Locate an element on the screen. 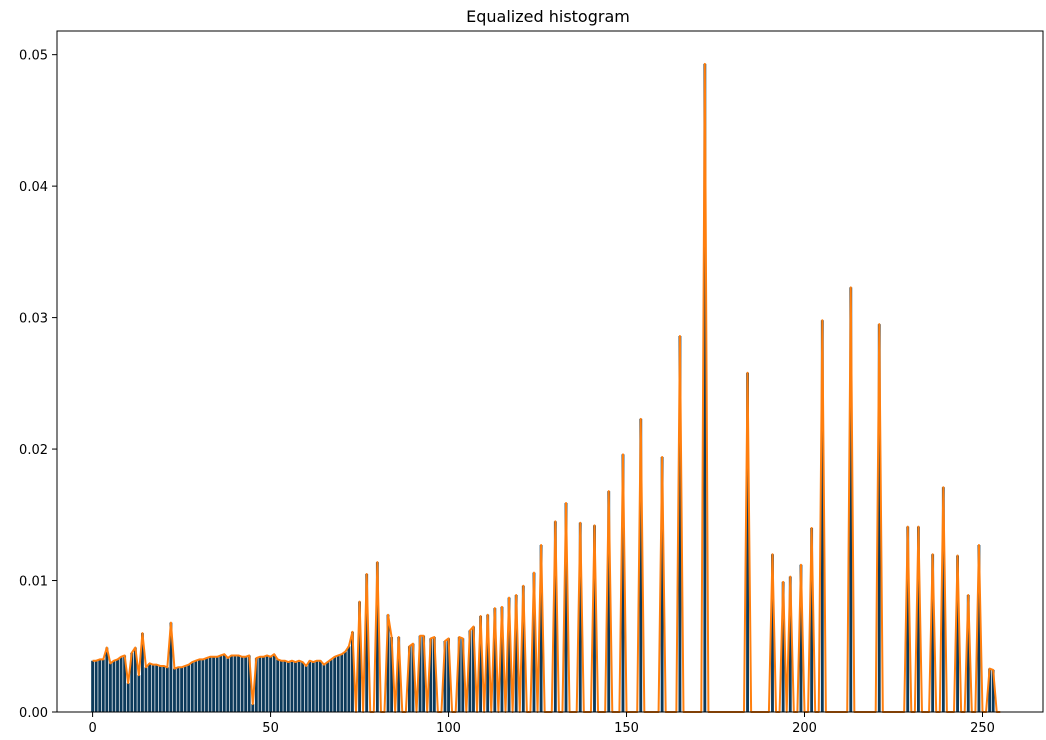 This screenshot has height=740, width=1046. x-tick-label: 100 is located at coordinates (448, 728).